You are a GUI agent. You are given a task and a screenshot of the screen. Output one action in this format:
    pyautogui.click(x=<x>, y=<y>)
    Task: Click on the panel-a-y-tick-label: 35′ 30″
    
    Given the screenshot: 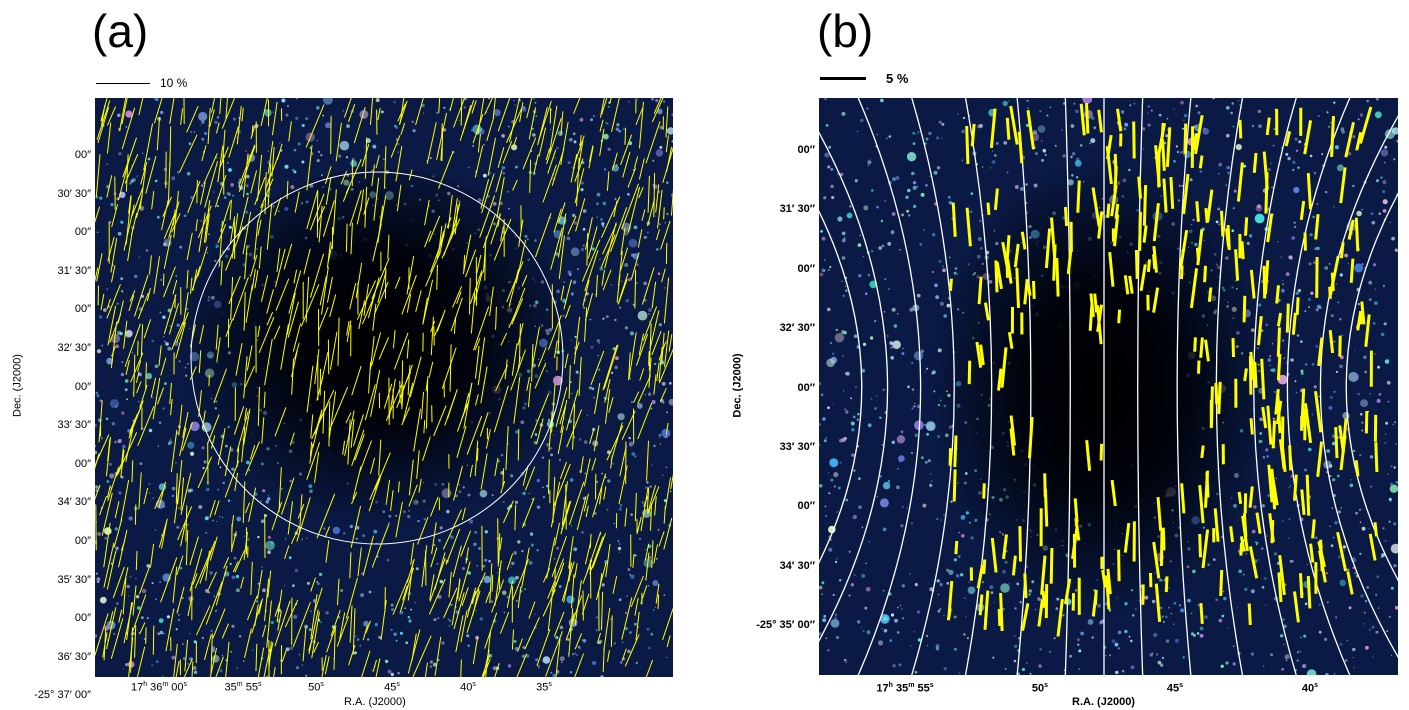 What is the action you would take?
    pyautogui.click(x=74, y=579)
    